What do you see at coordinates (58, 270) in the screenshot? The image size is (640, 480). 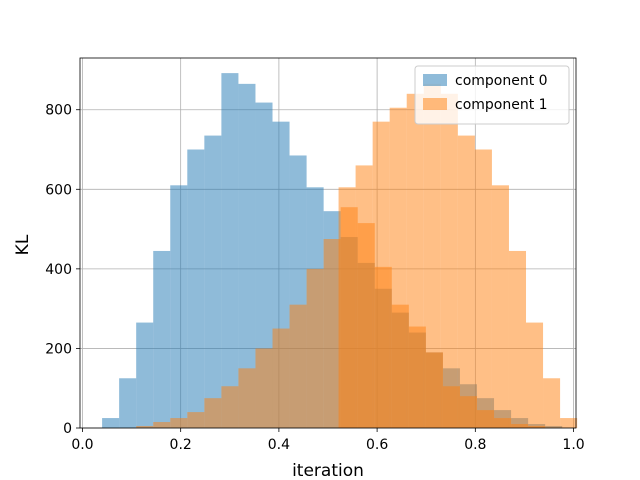 I see `y-tick-label-2: 400` at bounding box center [58, 270].